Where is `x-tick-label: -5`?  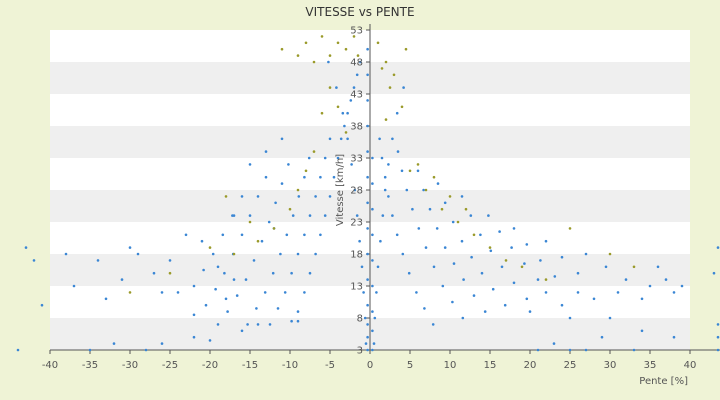 x-tick-label: -5 is located at coordinates (330, 365).